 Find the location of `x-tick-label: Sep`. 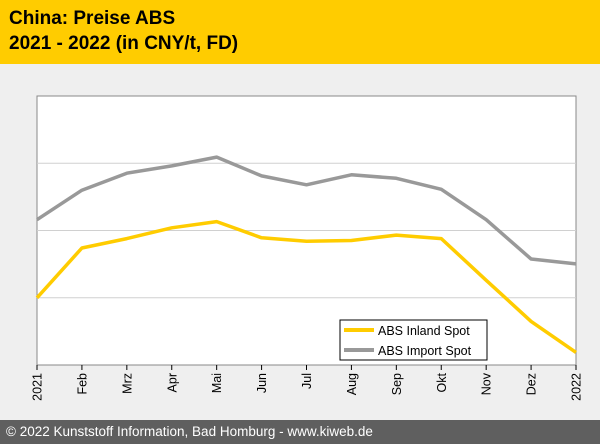

x-tick-label: Sep is located at coordinates (397, 384).